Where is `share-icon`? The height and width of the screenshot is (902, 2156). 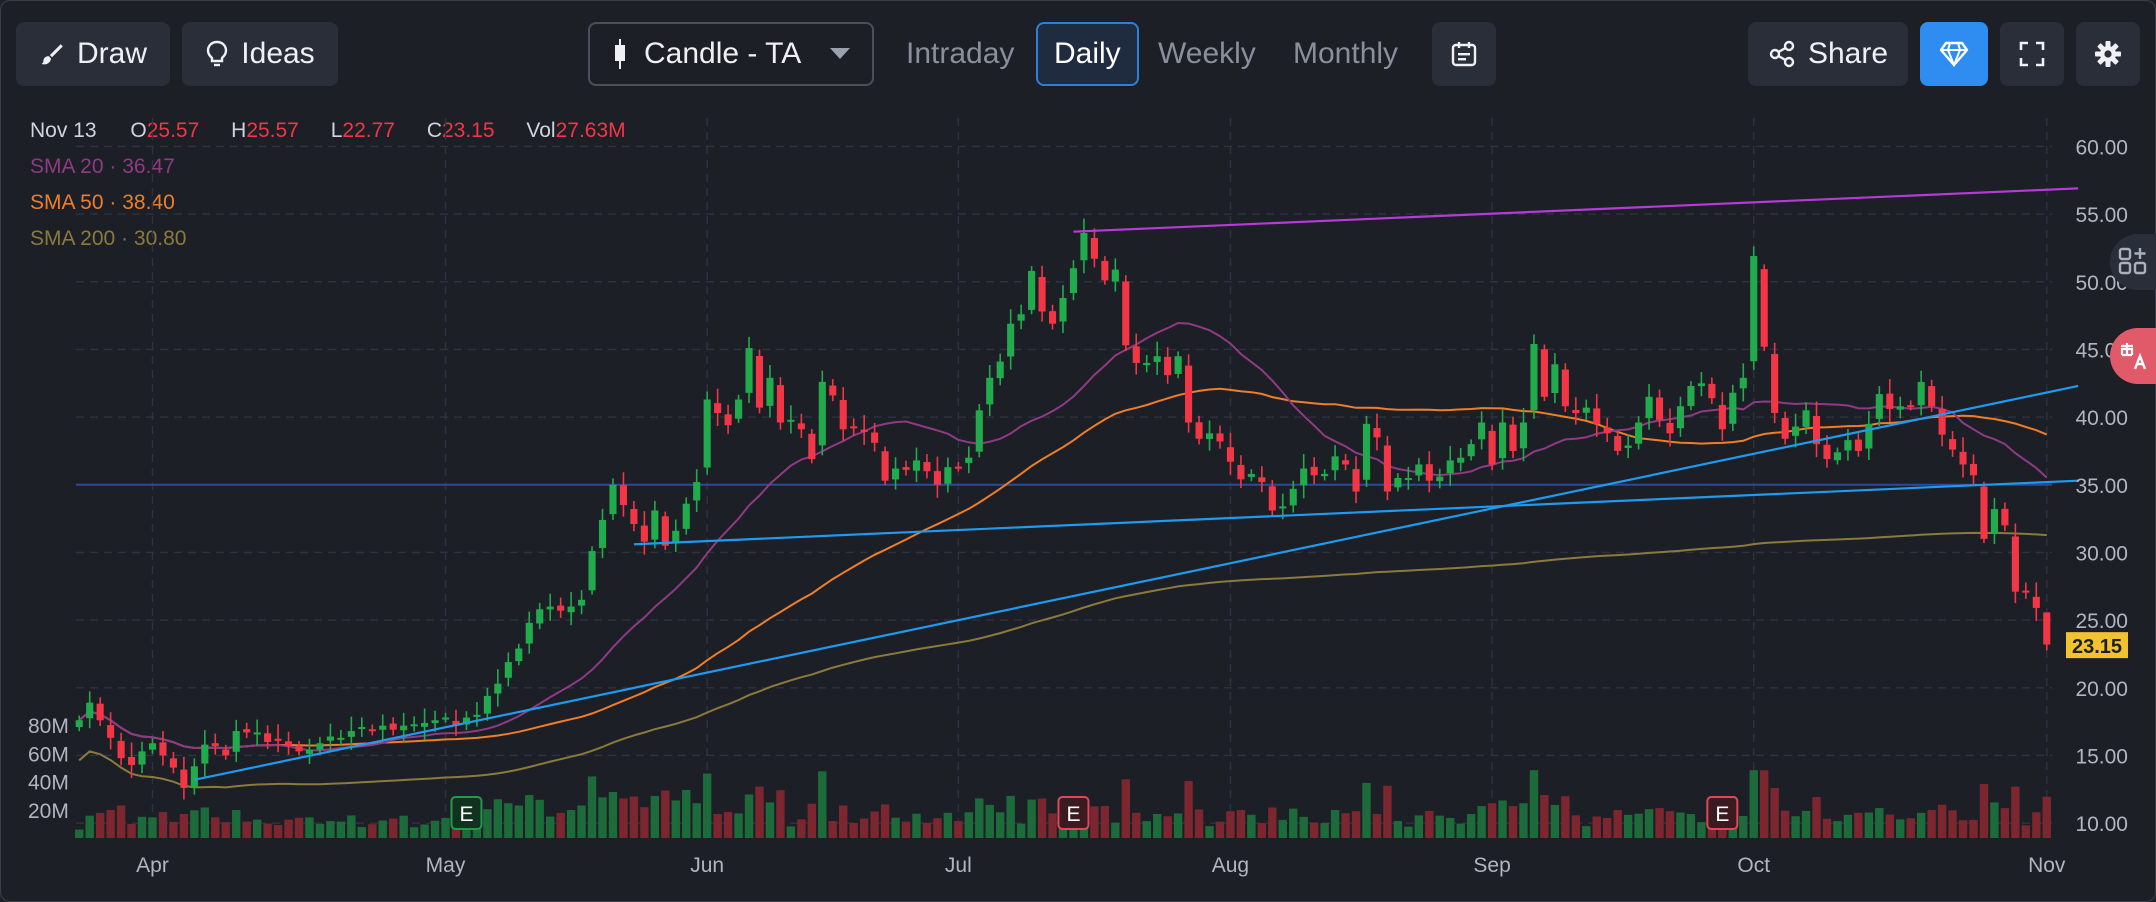 share-icon is located at coordinates (1782, 54).